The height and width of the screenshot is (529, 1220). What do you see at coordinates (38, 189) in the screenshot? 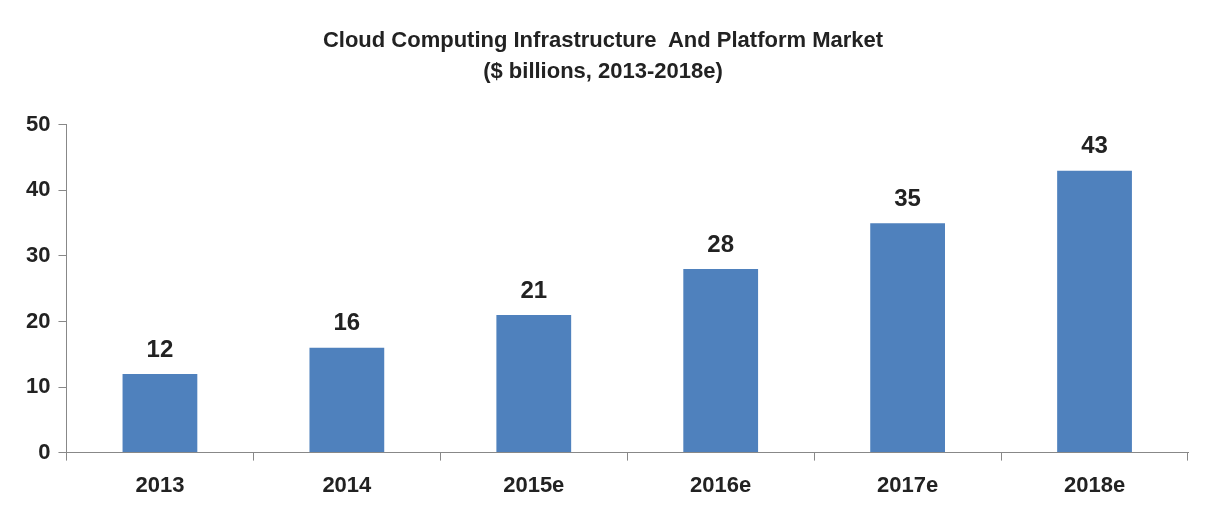
I see `y-tick-label: 40` at bounding box center [38, 189].